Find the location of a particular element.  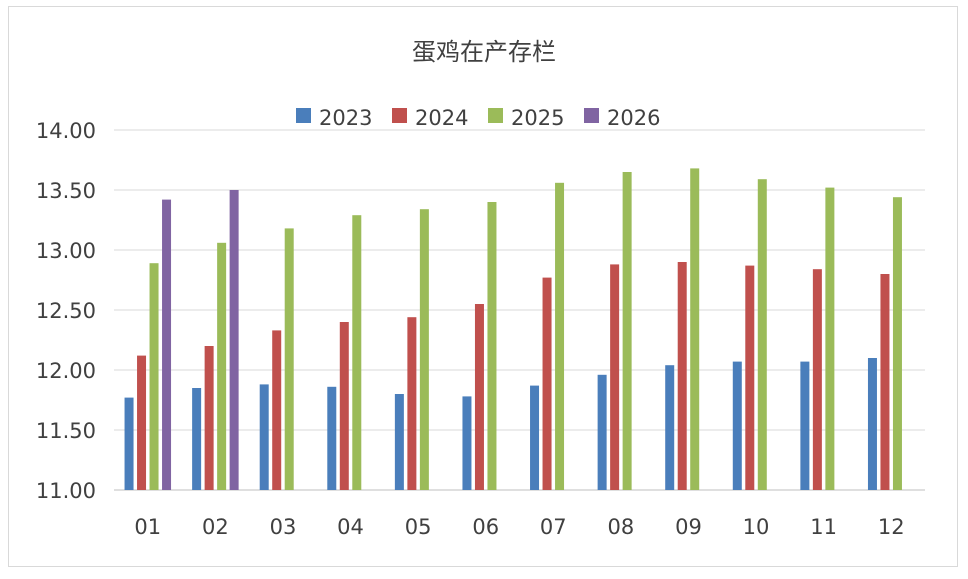

x-axis: 01 02 03 04 05 06 07 08 09 10 11 12 is located at coordinates (519, 527).